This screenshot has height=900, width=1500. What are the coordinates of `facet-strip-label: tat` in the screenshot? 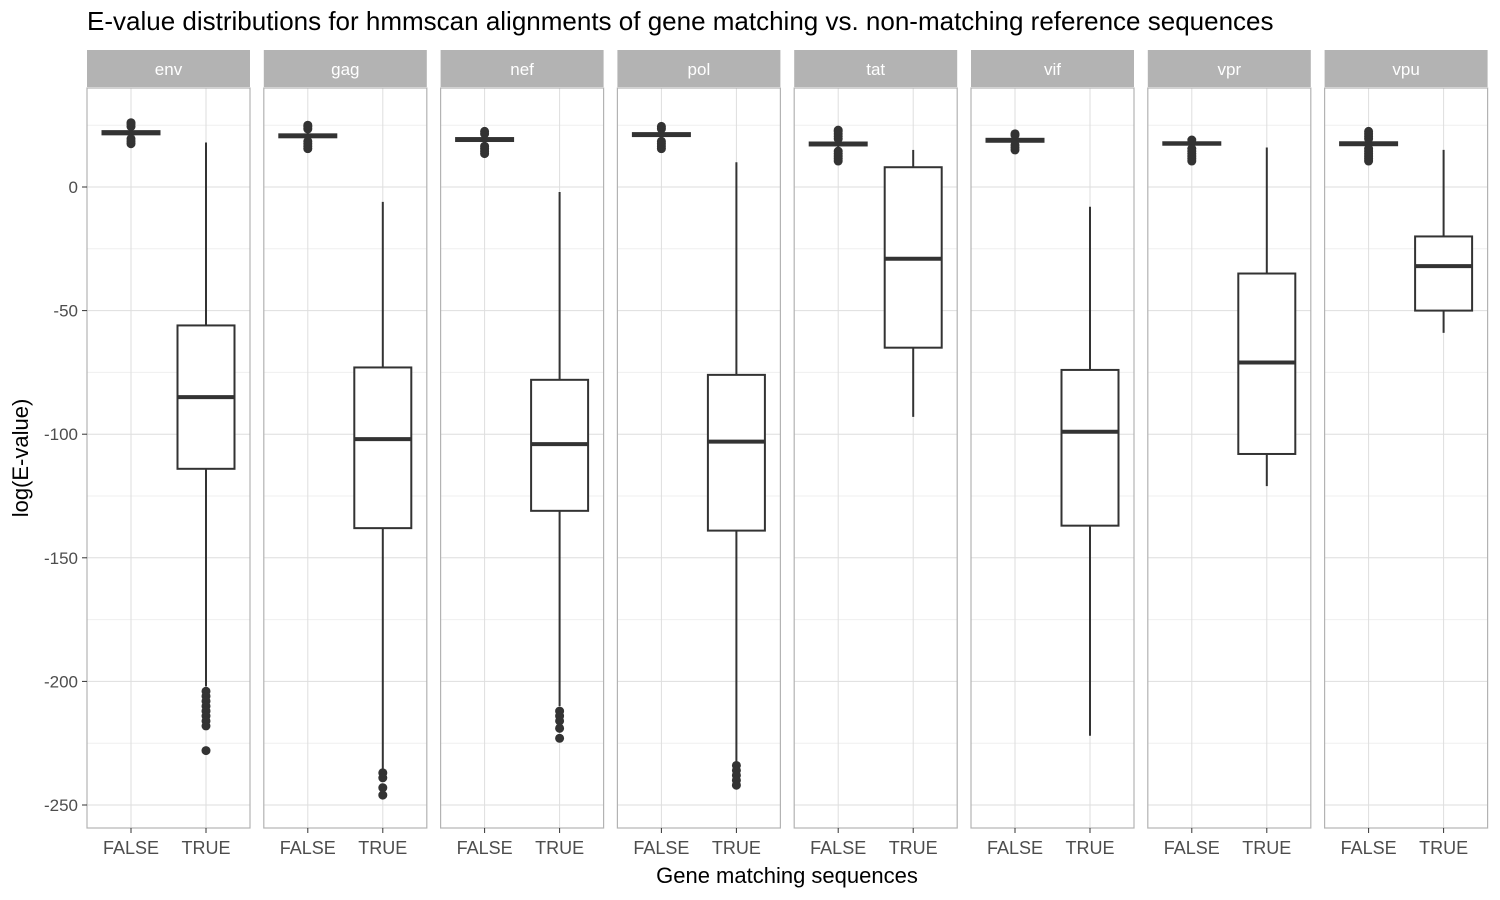 It's located at (875, 69).